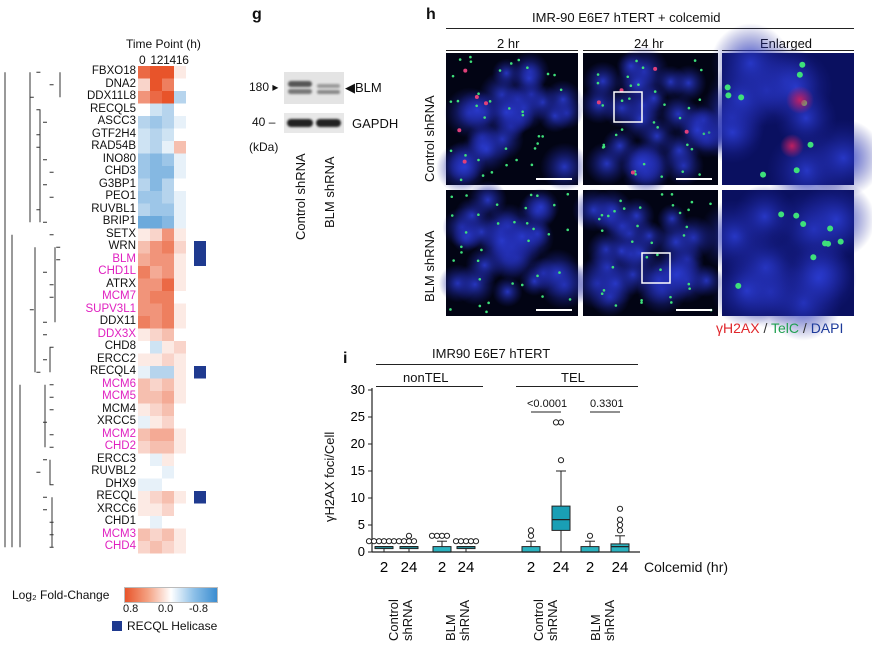  What do you see at coordinates (119, 433) in the screenshot?
I see `gene-label: MCM2` at bounding box center [119, 433].